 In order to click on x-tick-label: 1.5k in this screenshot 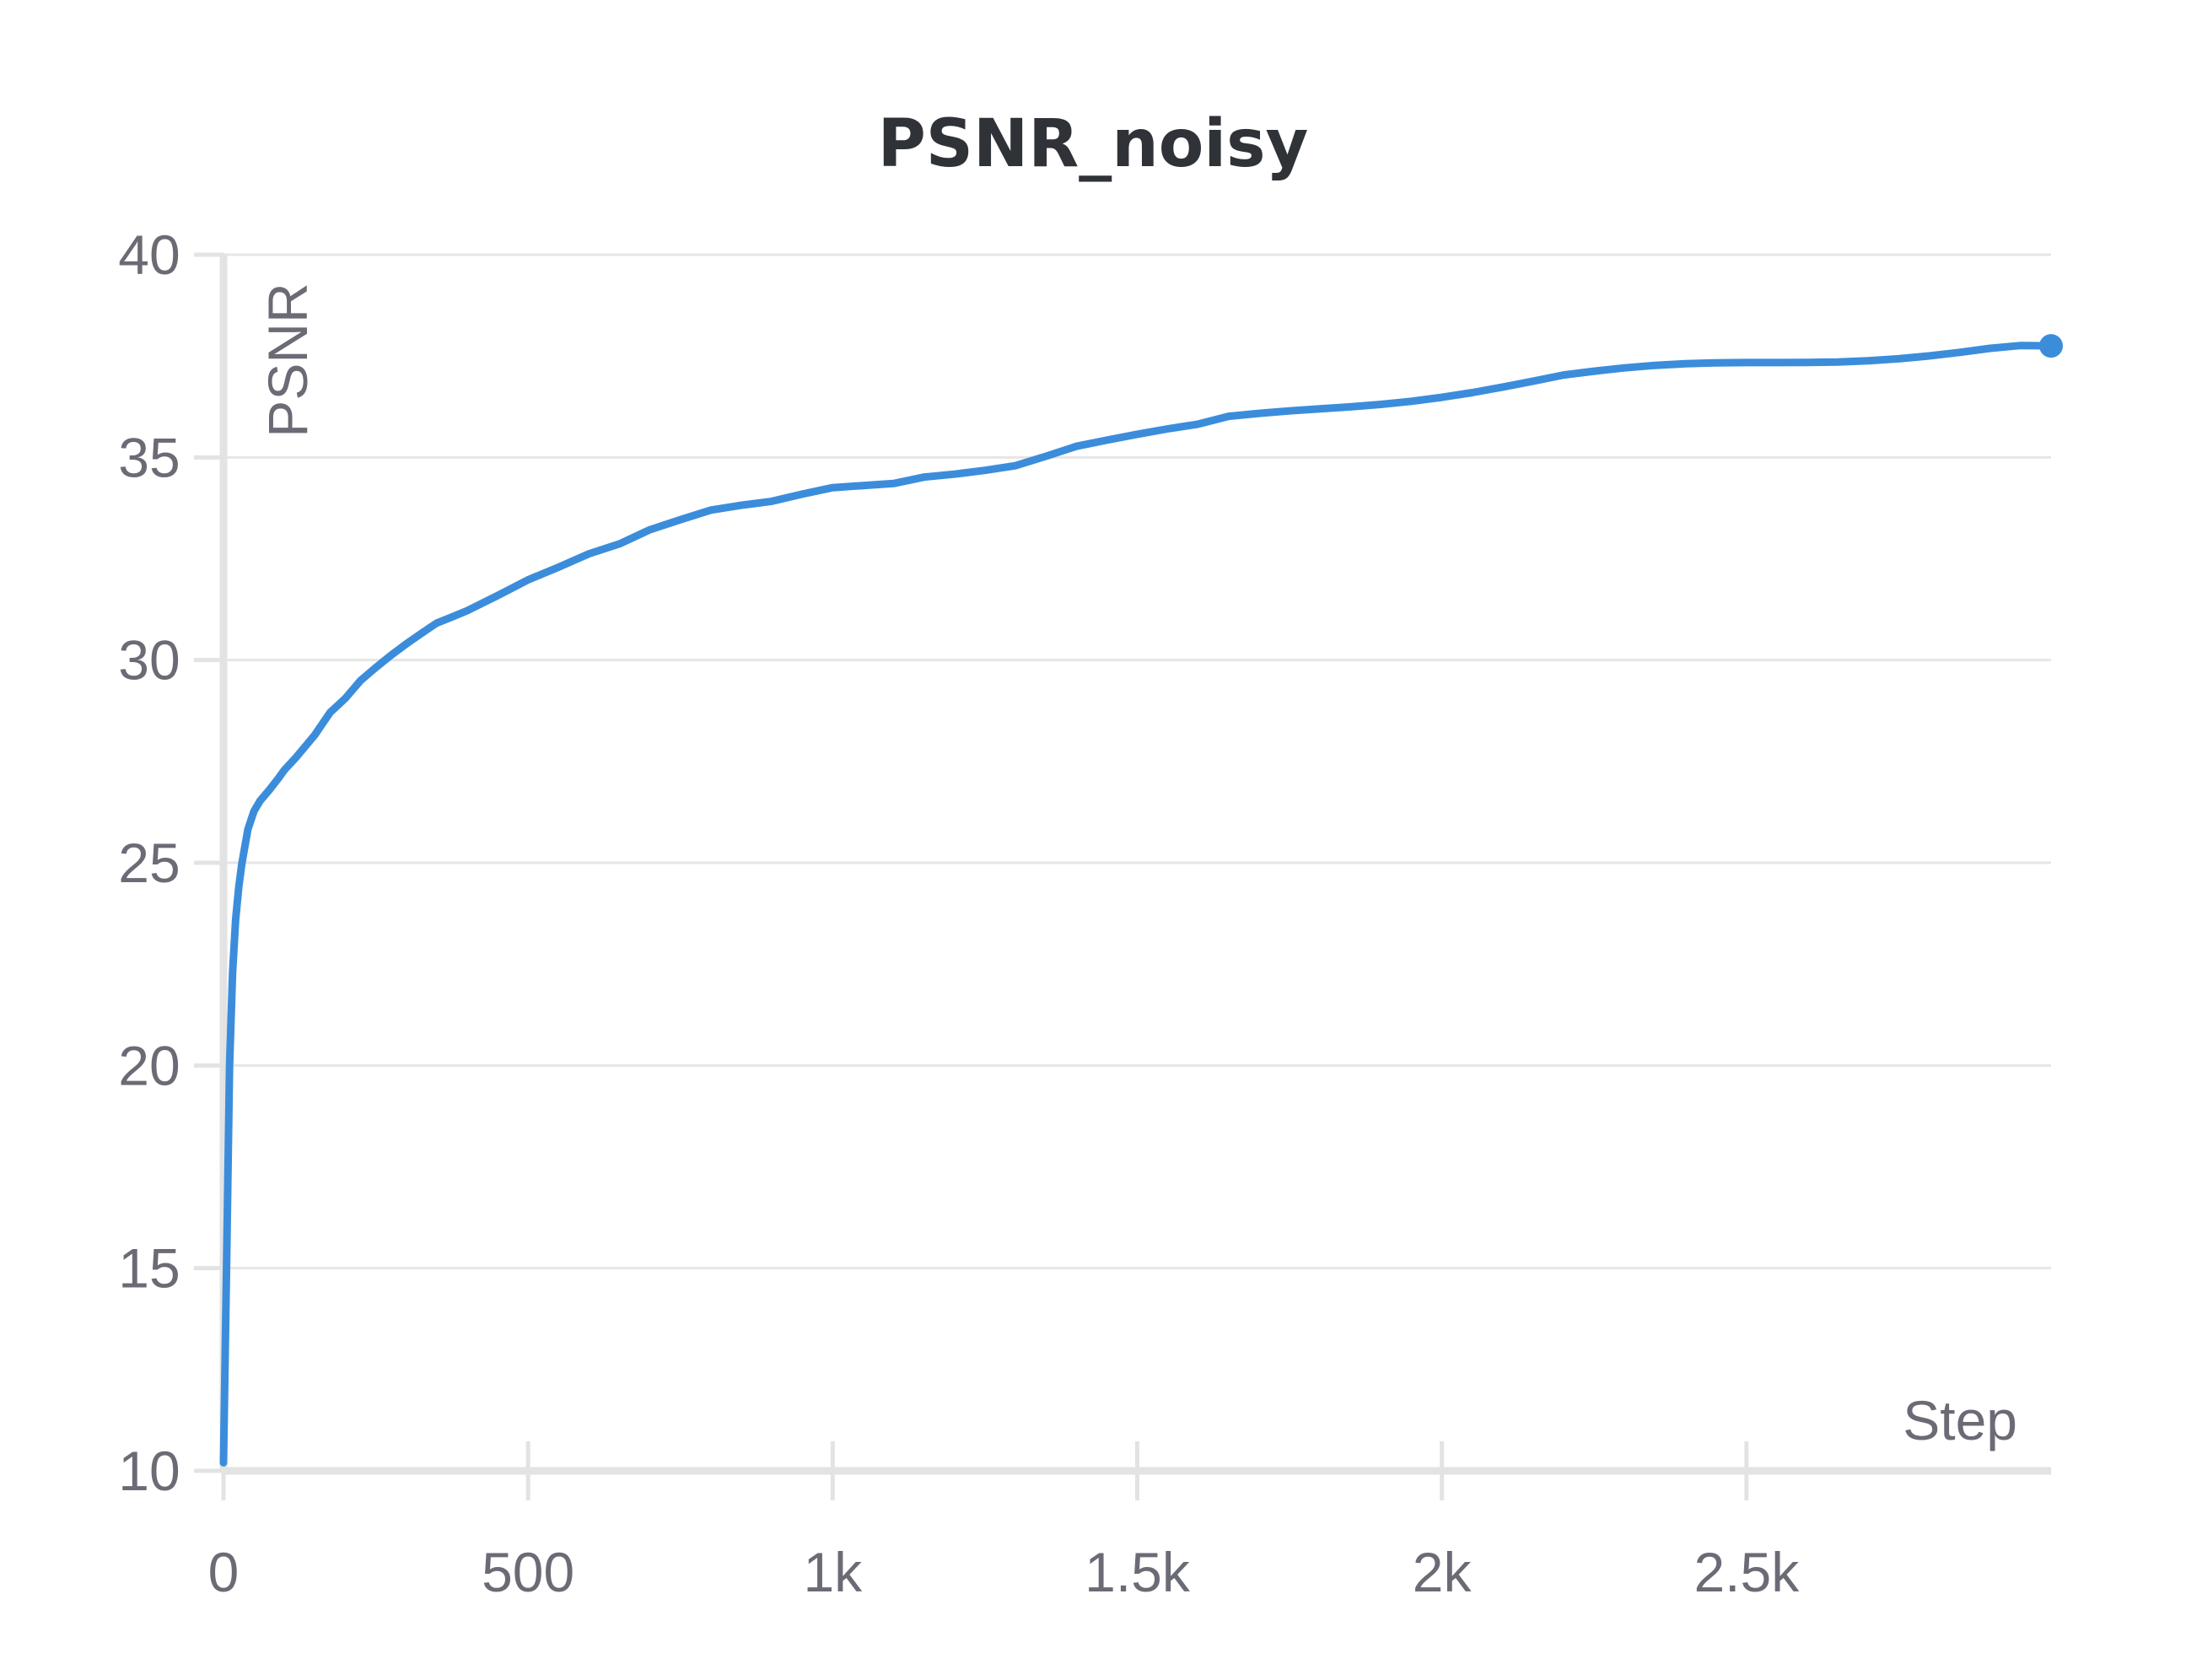, I will do `click(1138, 1572)`.